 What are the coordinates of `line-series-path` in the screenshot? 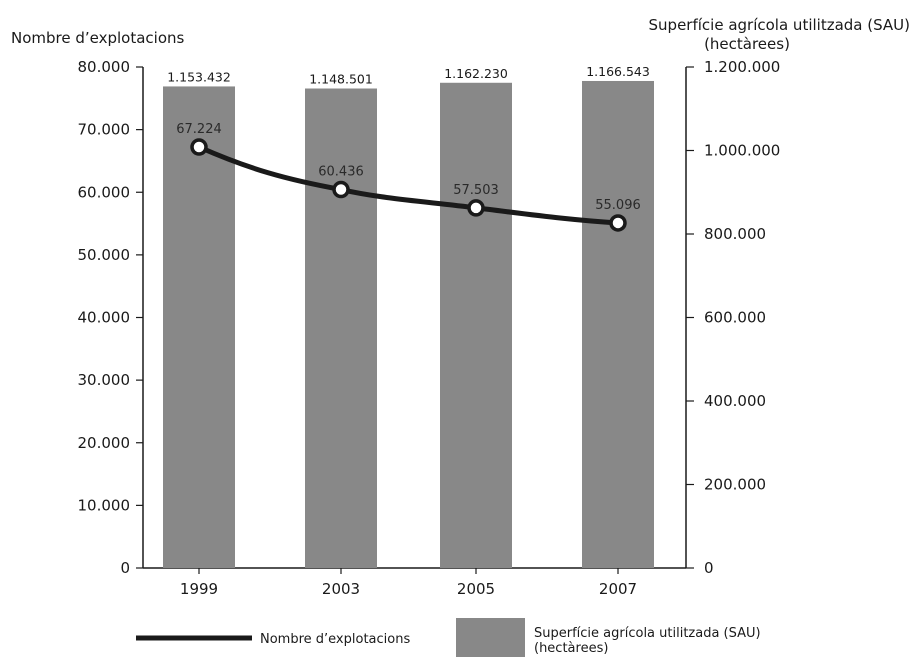 It's located at (408, 185).